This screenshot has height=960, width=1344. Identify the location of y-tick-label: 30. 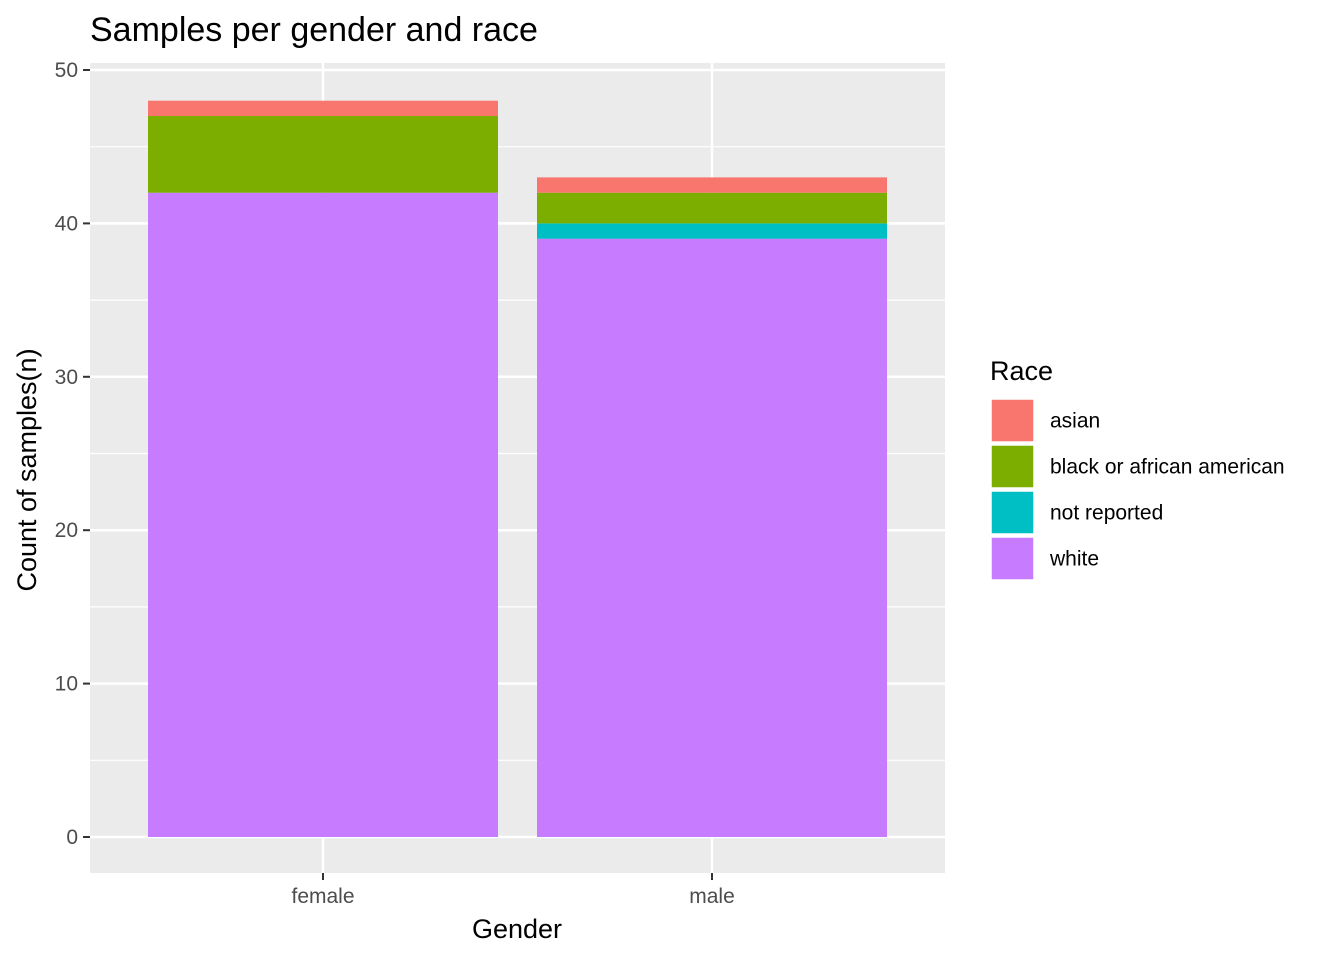
(66, 377).